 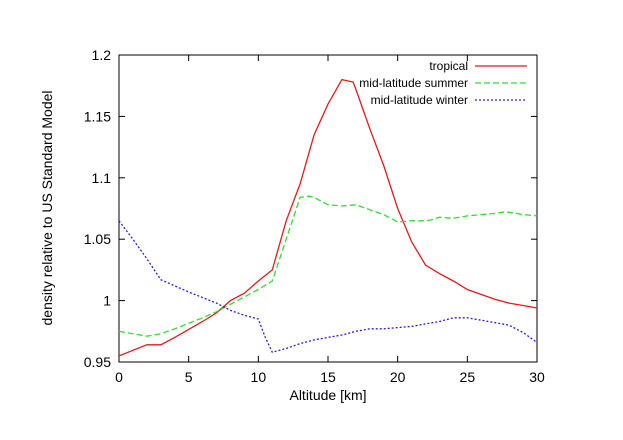 What do you see at coordinates (259, 377) in the screenshot?
I see `x-tick-label: 10` at bounding box center [259, 377].